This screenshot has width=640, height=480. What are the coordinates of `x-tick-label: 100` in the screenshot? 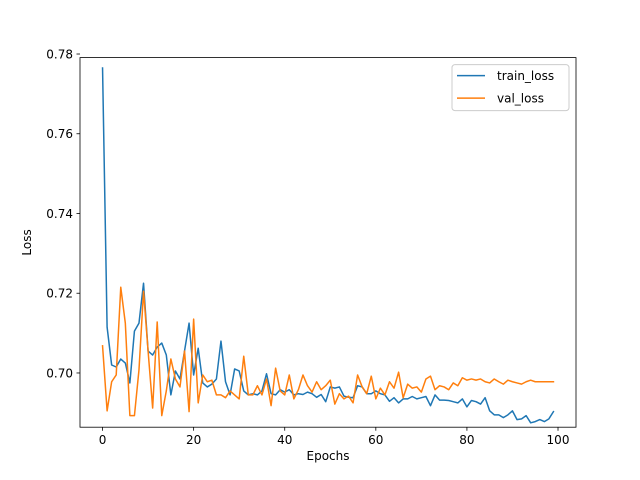 It's located at (558, 440).